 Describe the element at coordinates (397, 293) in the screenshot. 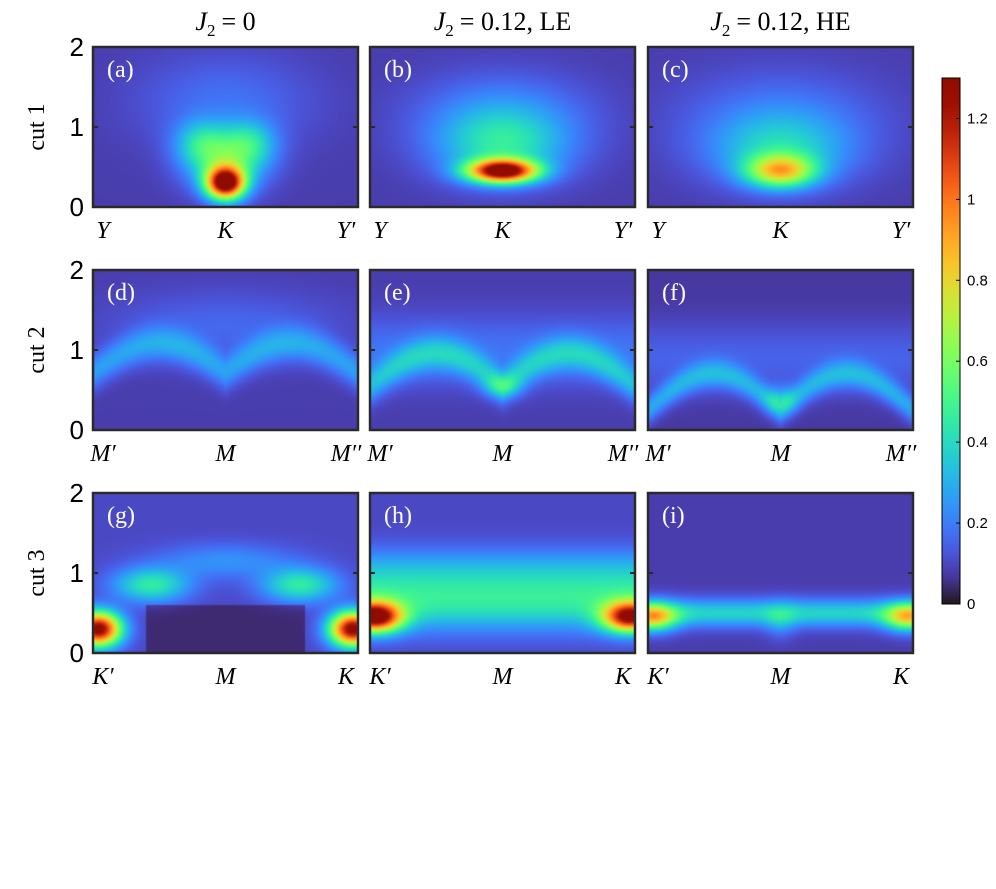

I see `panel-label: (e)` at that location.